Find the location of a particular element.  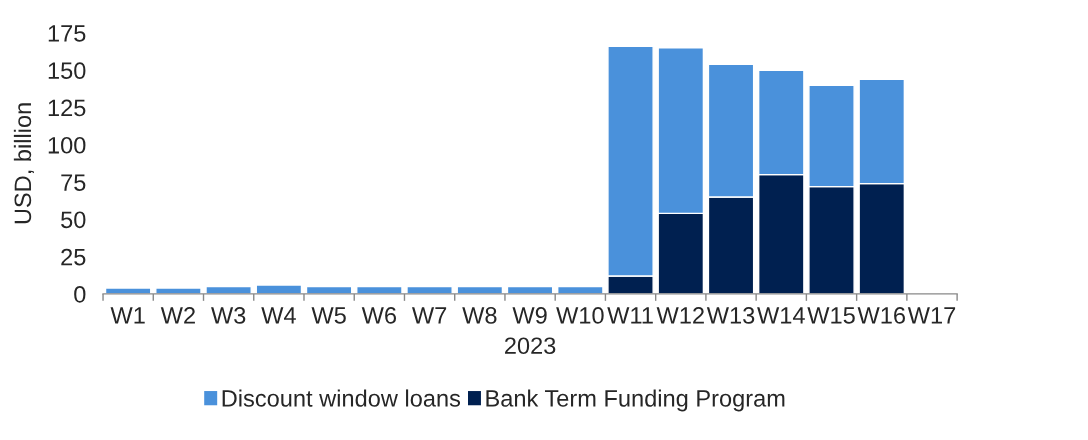

x-tick-label: W2 is located at coordinates (177, 315).